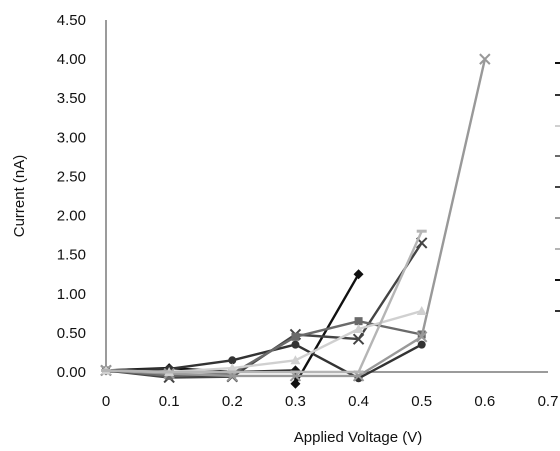 The image size is (560, 451). I want to click on x-tick-label: 0.2, so click(232, 401).